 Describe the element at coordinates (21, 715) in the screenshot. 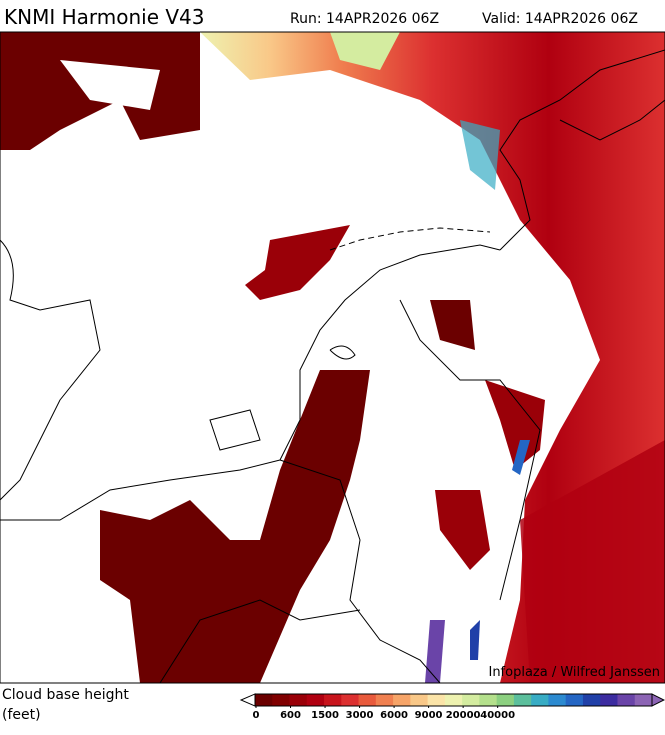

I see `legend-unit: (feet)` at that location.